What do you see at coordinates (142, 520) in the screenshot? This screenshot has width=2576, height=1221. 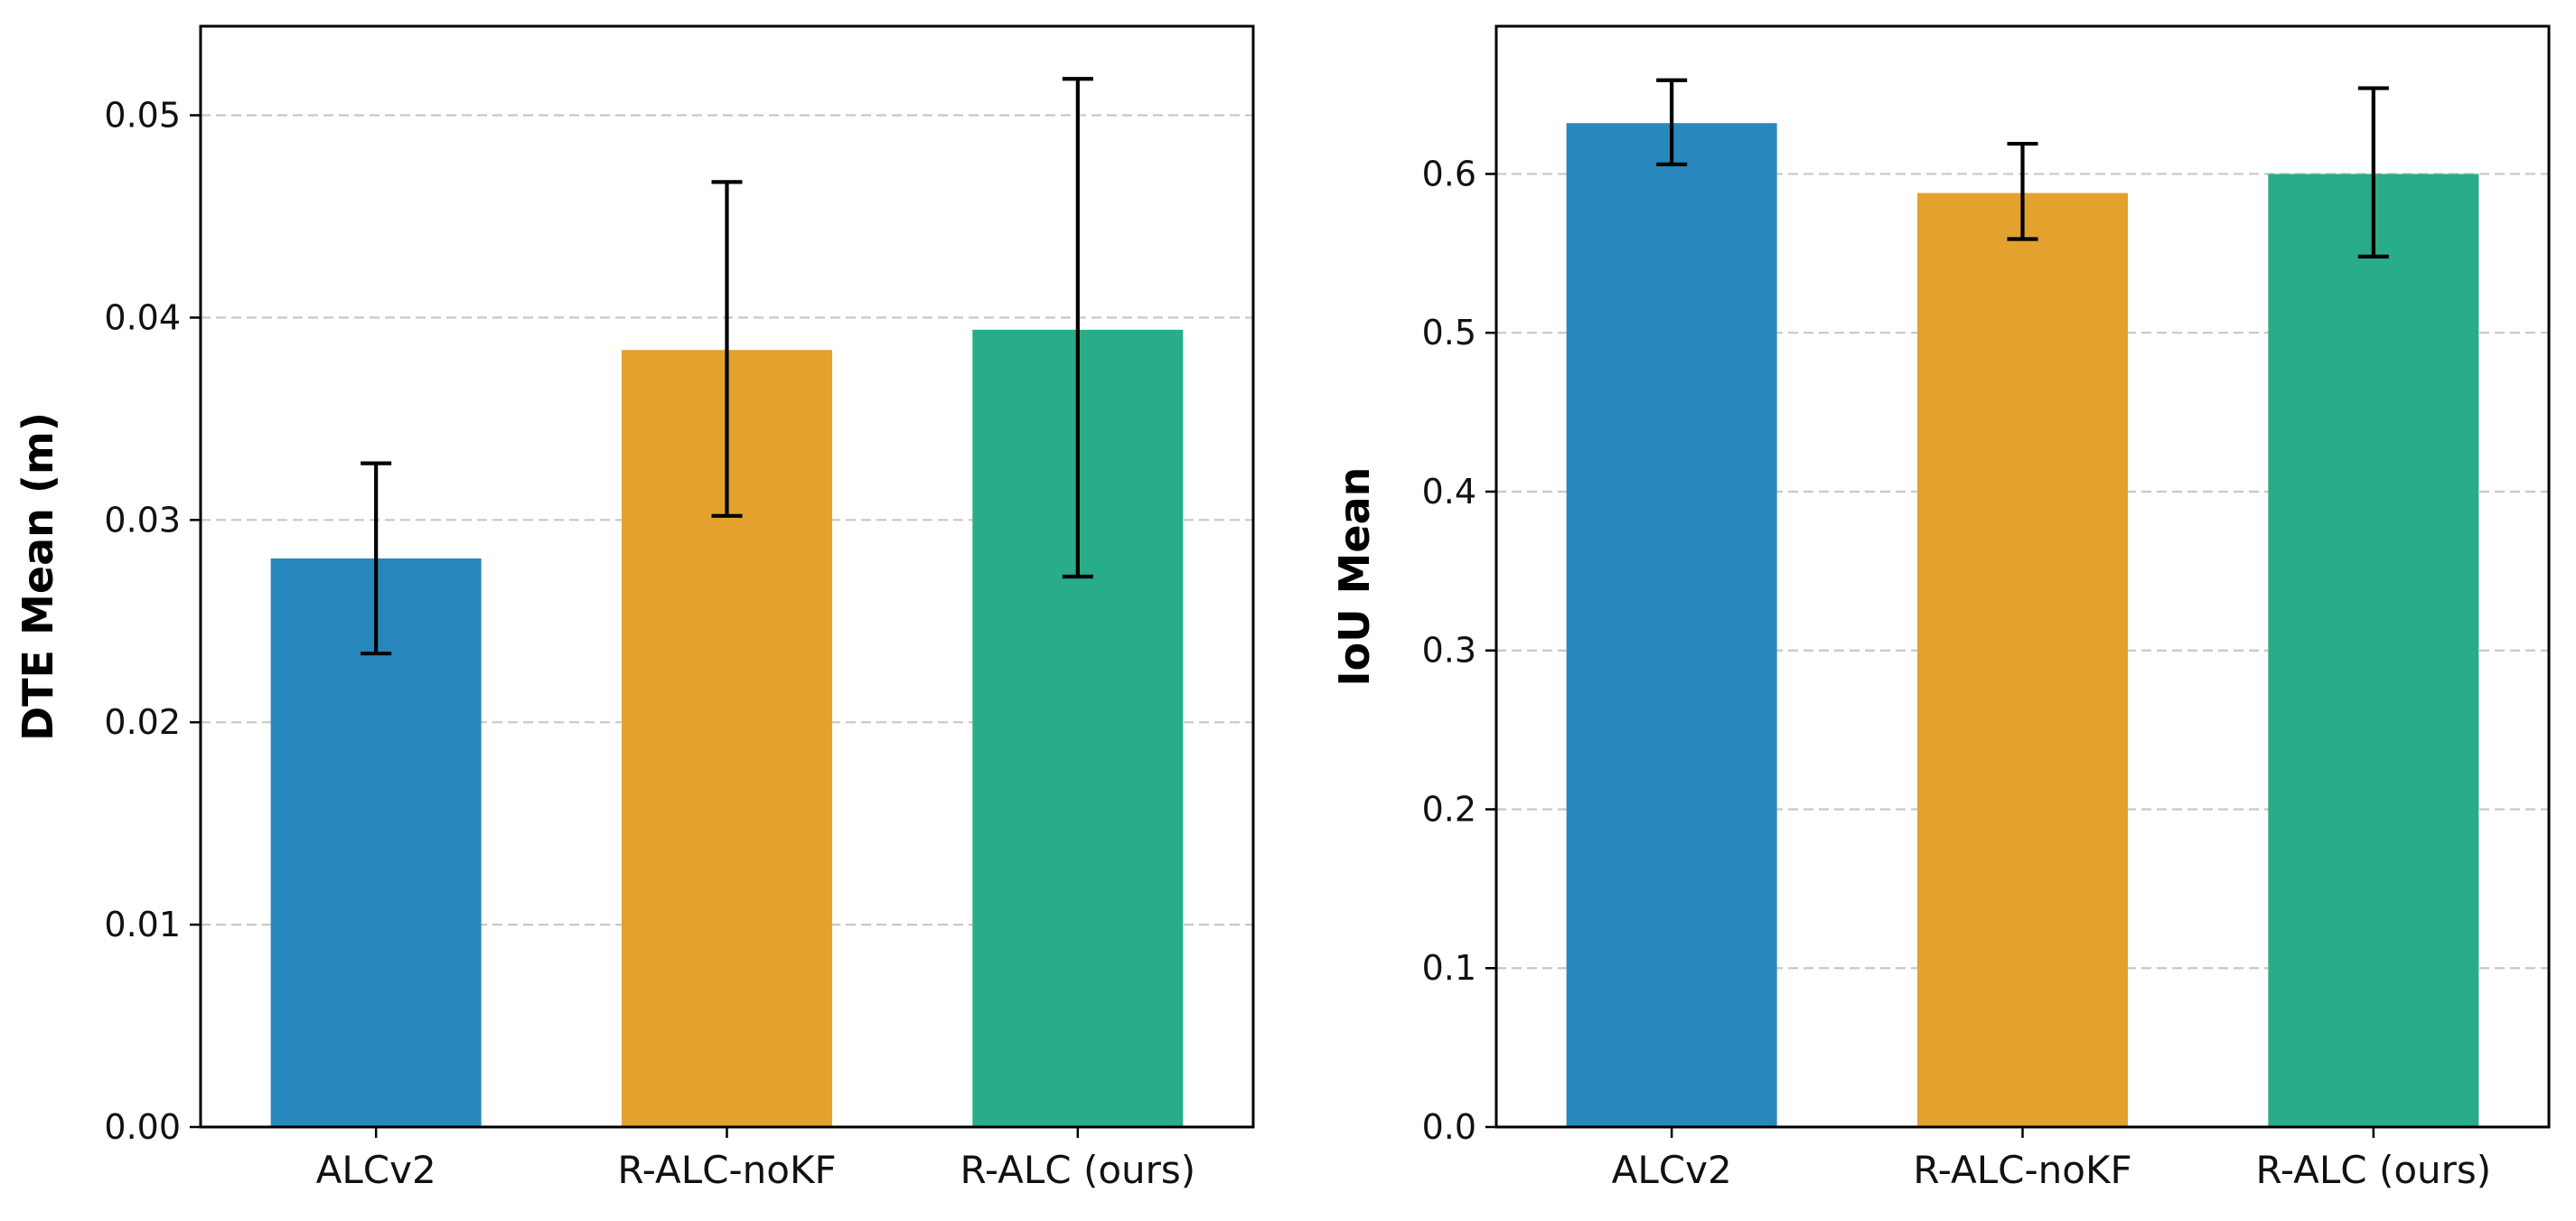 I see `dte-ytick-label: 0.03` at bounding box center [142, 520].